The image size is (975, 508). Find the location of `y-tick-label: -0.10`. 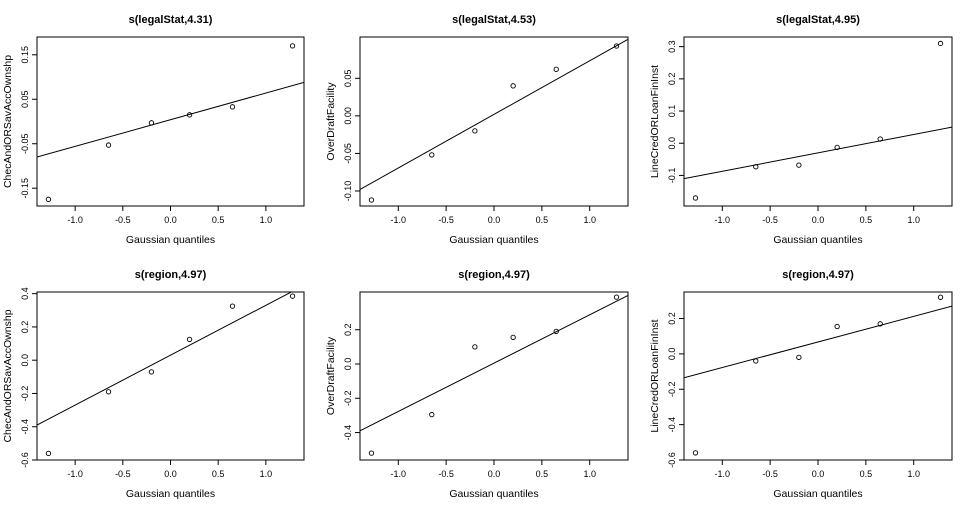

y-tick-label: -0.10 is located at coordinates (348, 191).